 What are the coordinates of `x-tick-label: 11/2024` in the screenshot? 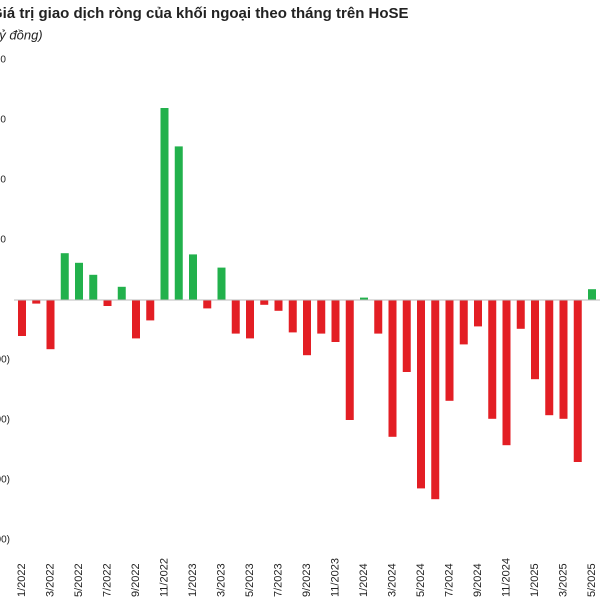 It's located at (506, 577).